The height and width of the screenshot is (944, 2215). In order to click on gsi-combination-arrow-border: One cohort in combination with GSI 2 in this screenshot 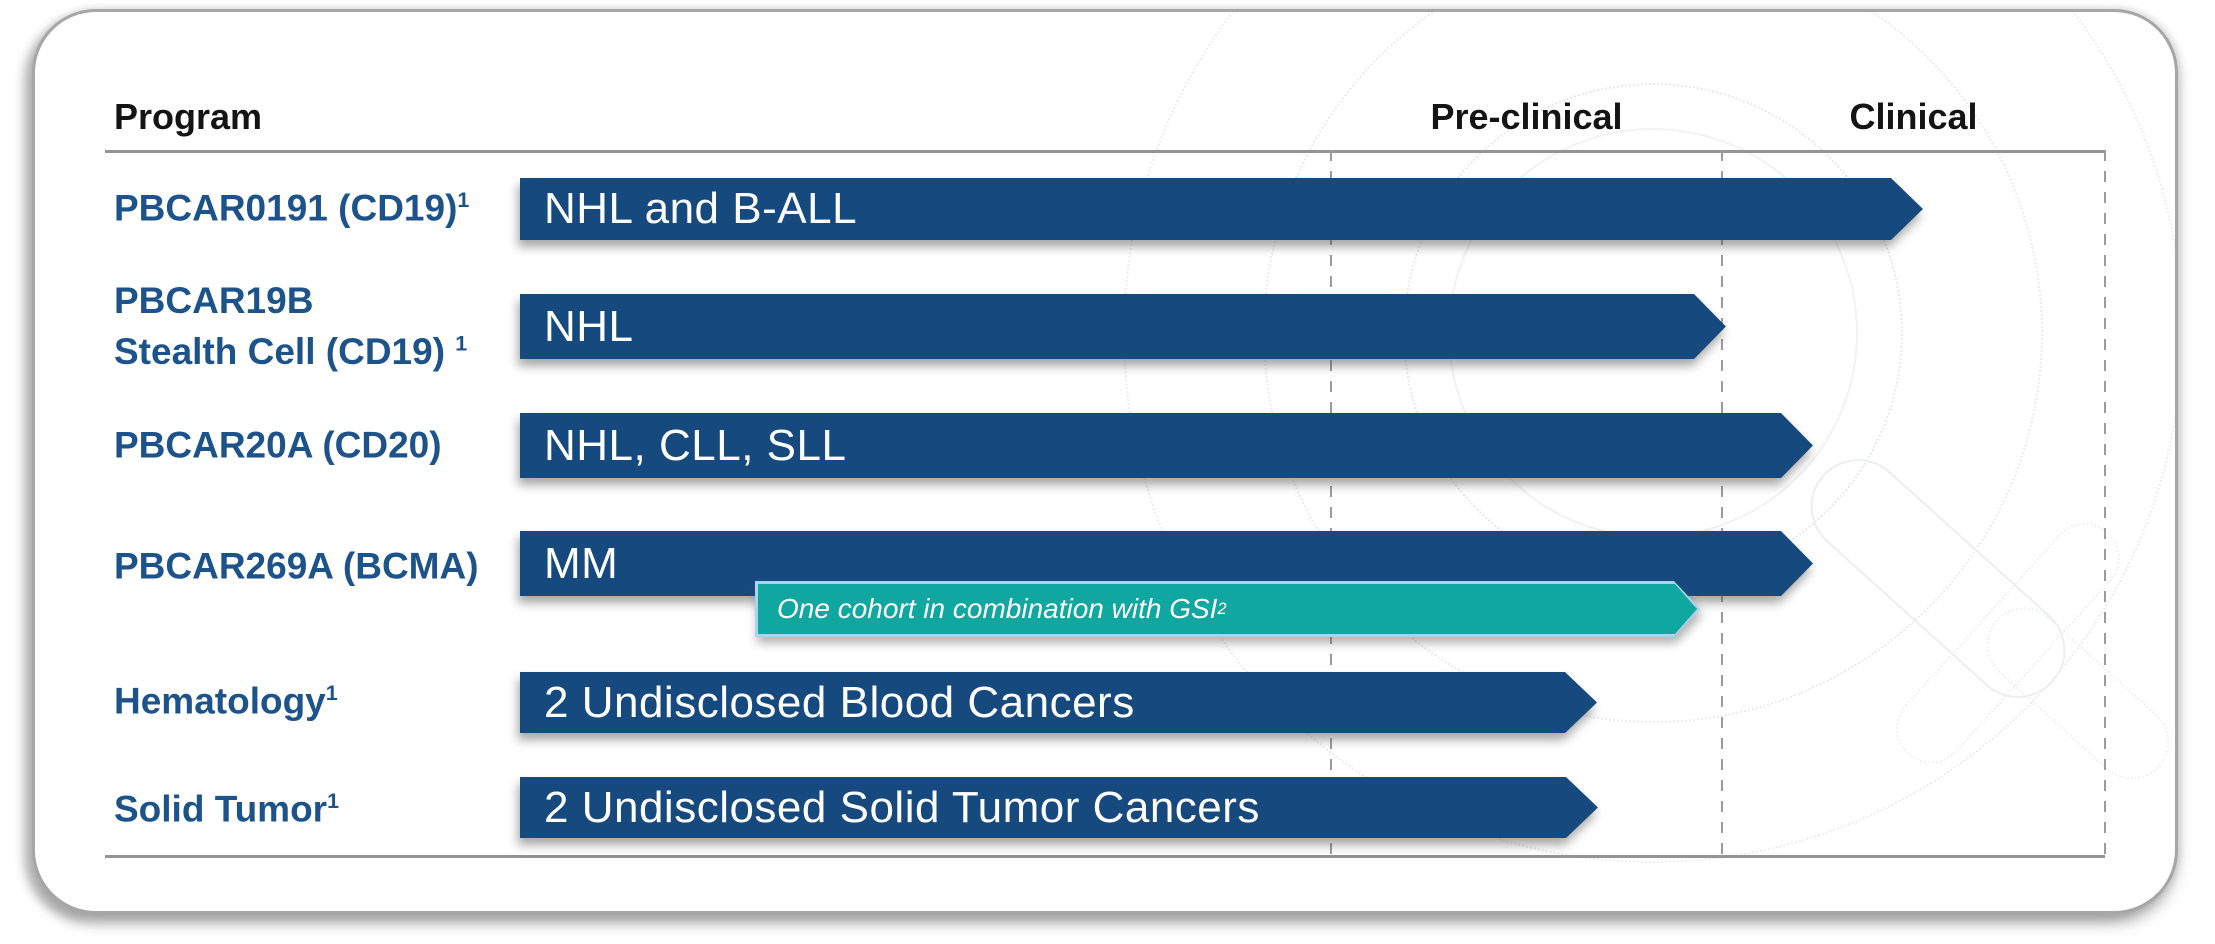, I will do `click(1227, 609)`.